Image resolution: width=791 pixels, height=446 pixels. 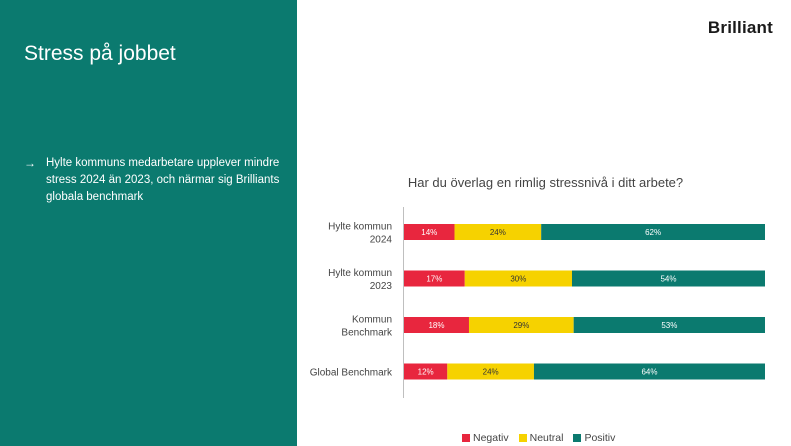 What do you see at coordinates (367, 327) in the screenshot?
I see `category-label: Kommun Benchmark` at bounding box center [367, 327].